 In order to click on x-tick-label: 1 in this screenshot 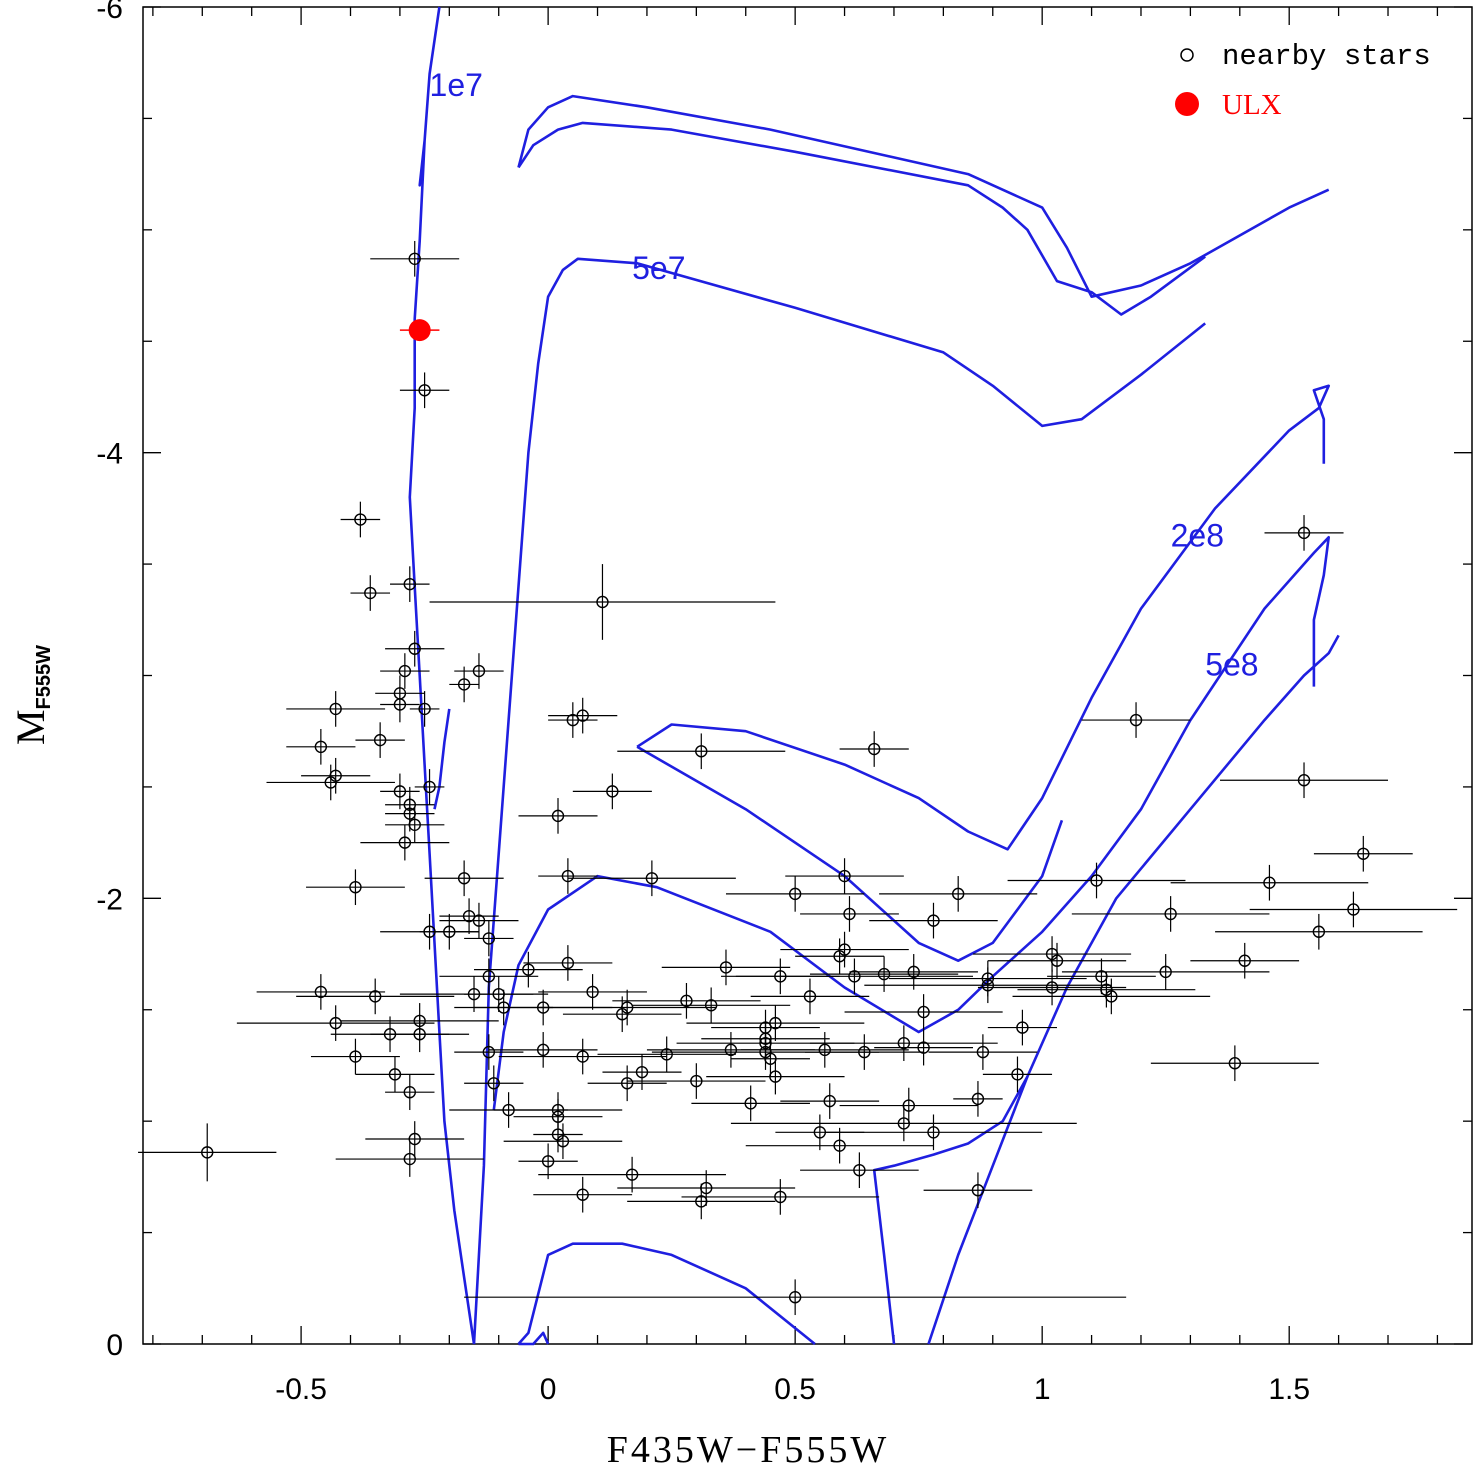, I will do `click(1042, 1389)`.